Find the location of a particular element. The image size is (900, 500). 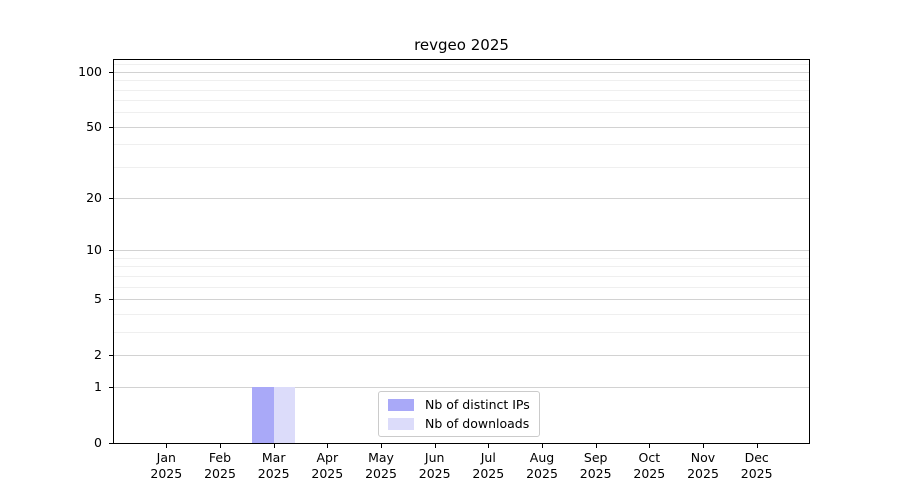

x-tick-label-jan-2025: Jan 2025 is located at coordinates (166, 466).